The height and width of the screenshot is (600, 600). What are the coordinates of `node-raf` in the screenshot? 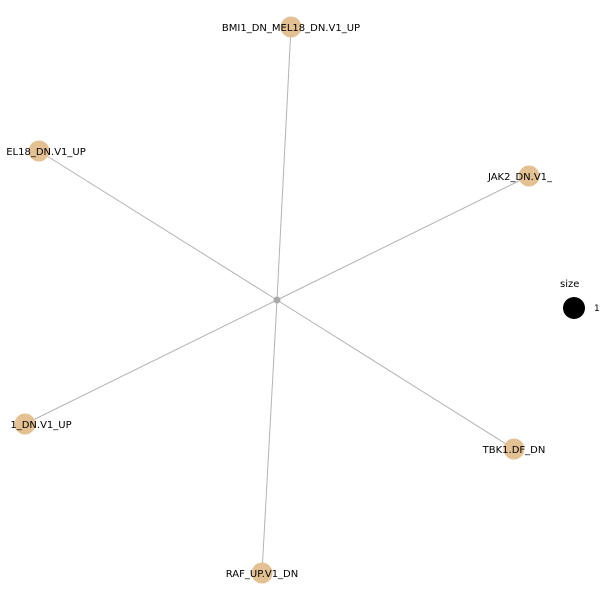 It's located at (262, 573).